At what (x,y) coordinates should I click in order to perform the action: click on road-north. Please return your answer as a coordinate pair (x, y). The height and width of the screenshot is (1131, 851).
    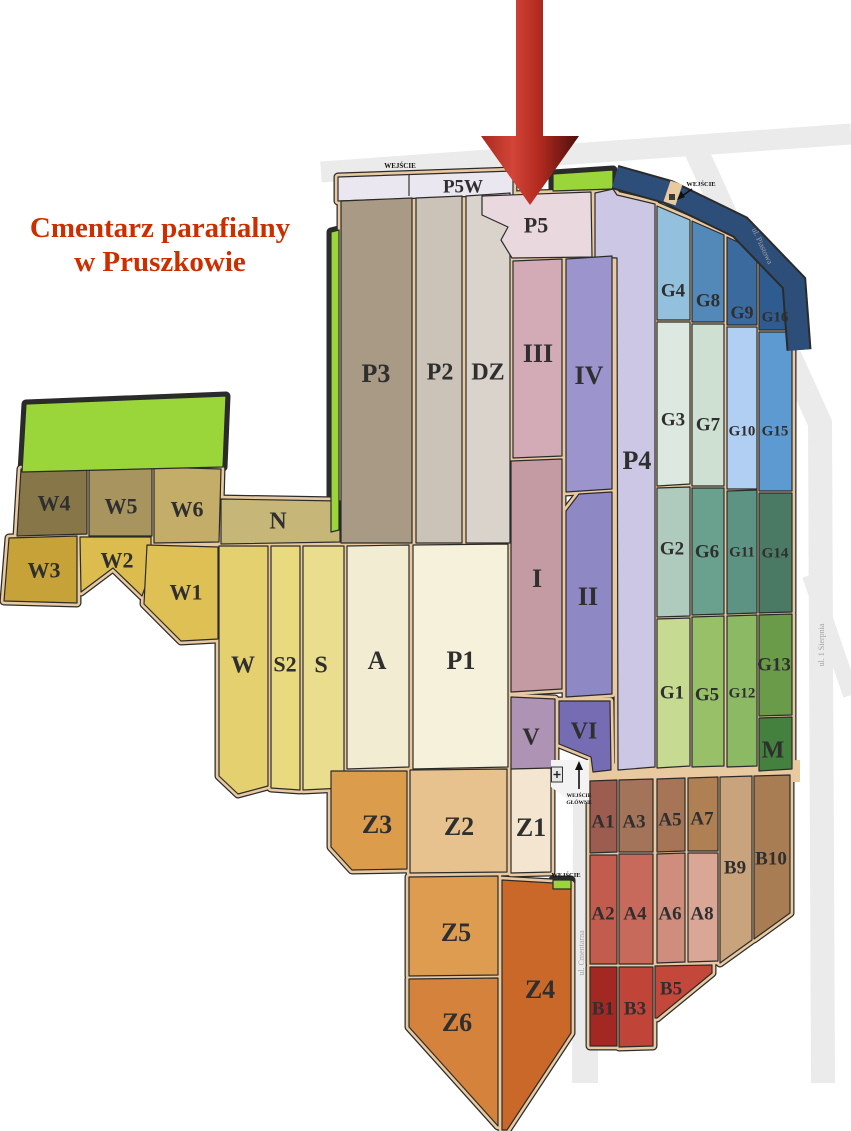
    Looking at the image, I should click on (585, 153).